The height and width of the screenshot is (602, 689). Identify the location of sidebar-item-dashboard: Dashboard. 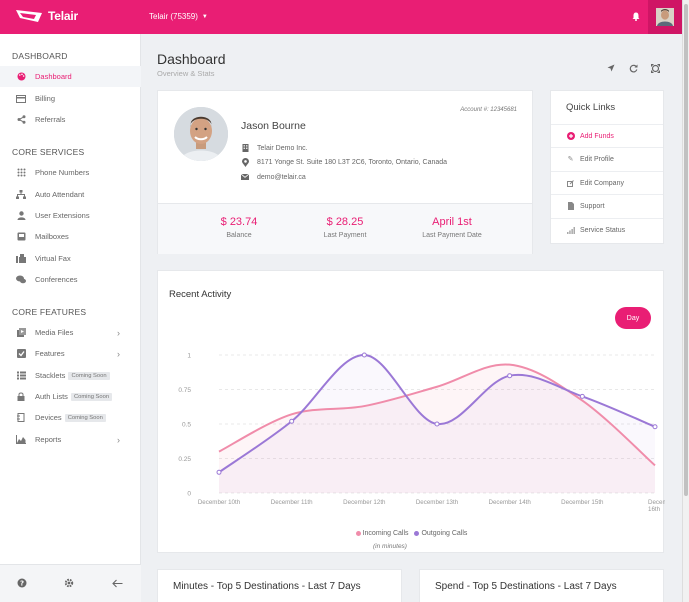
(70, 76).